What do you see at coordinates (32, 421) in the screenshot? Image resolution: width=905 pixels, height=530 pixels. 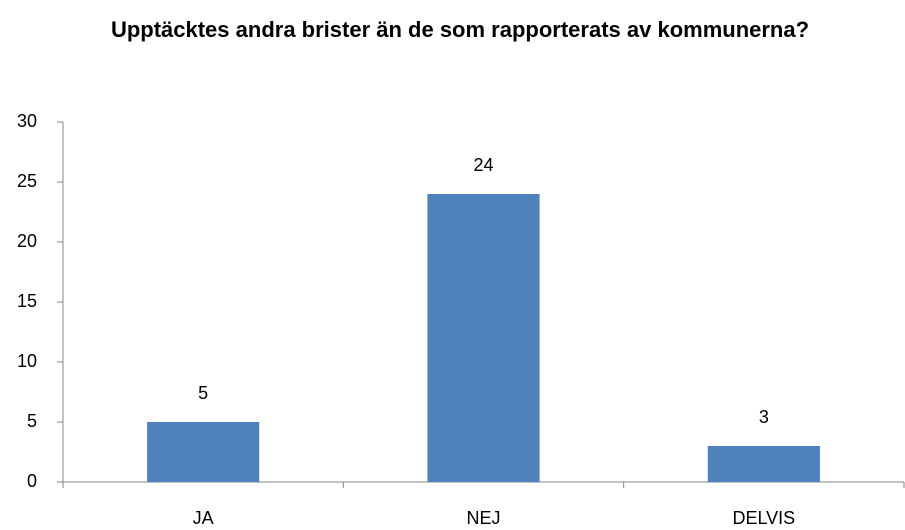 I see `y-tick-label: 5` at bounding box center [32, 421].